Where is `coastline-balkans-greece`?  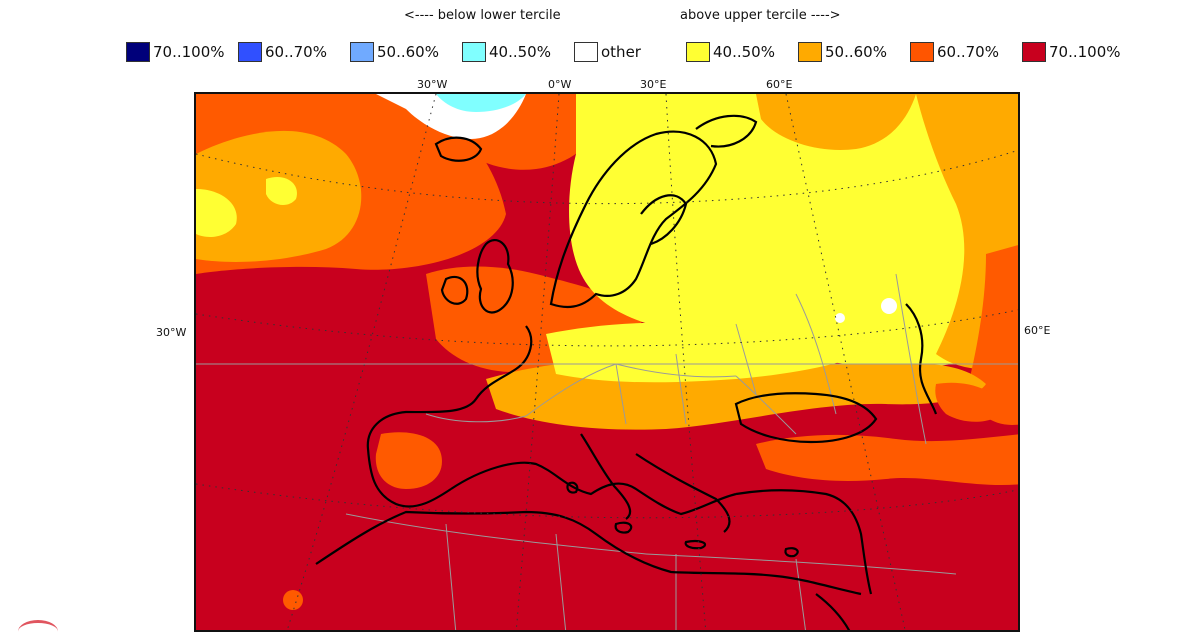 coastline-balkans-greece is located at coordinates (683, 493).